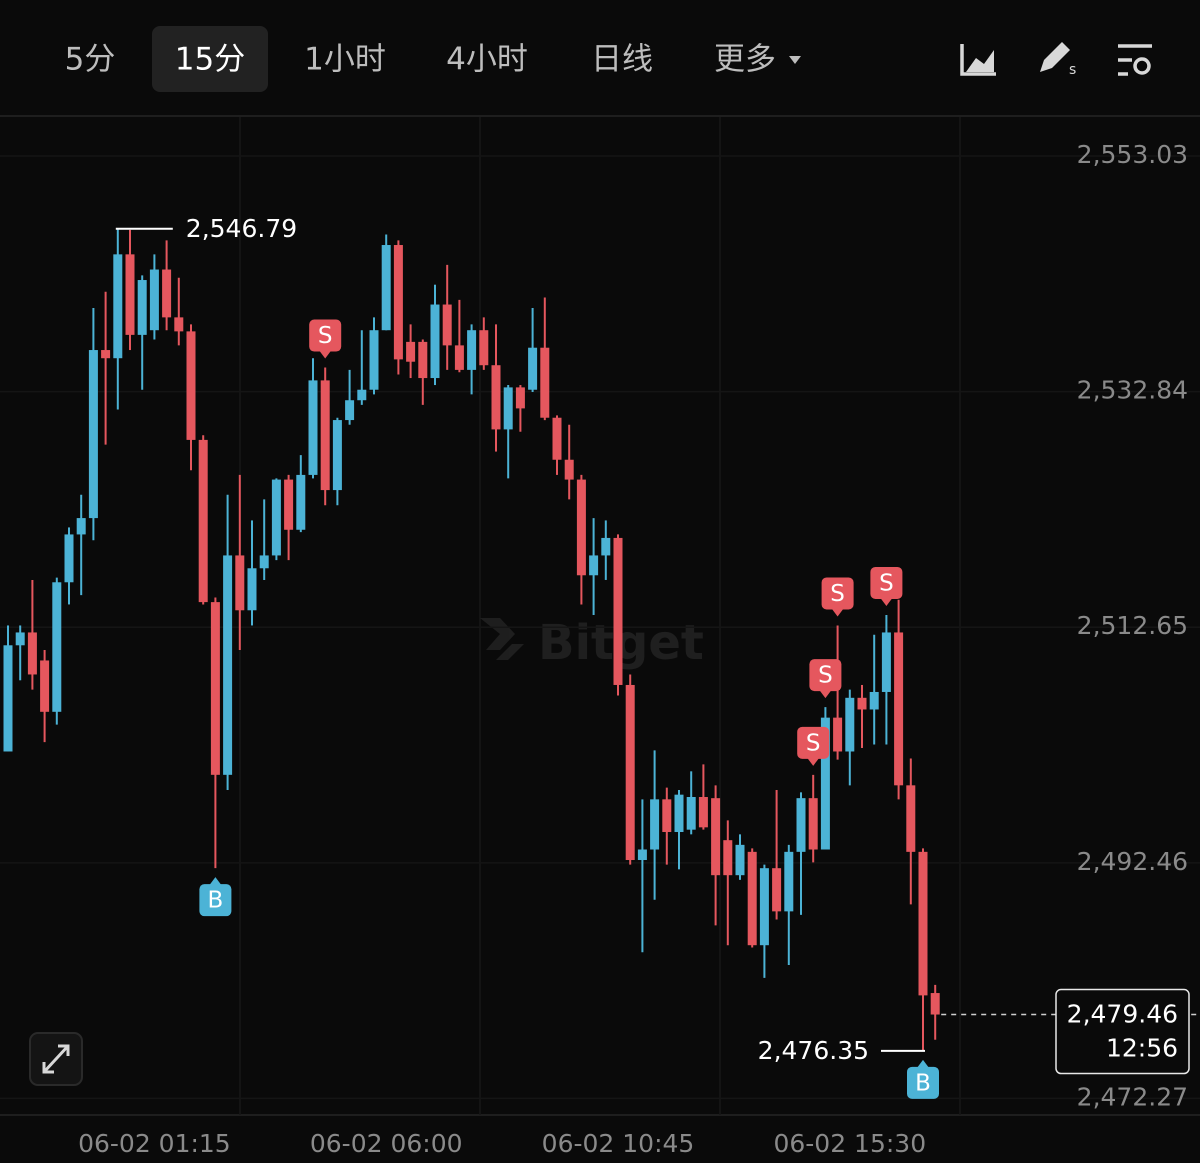  Describe the element at coordinates (1122, 1014) in the screenshot. I see `last-price-label: 2,479.46` at that location.